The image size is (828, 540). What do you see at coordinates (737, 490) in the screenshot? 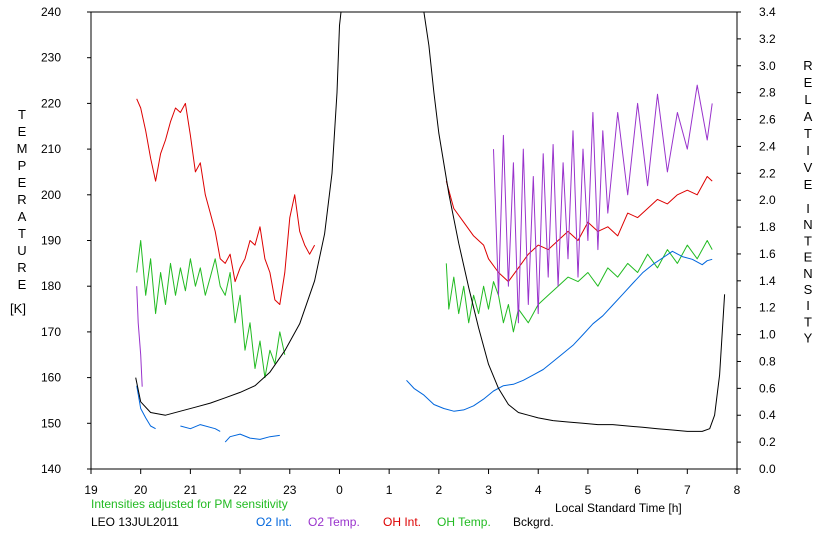
I see `x-tick-label: 8` at bounding box center [737, 490].